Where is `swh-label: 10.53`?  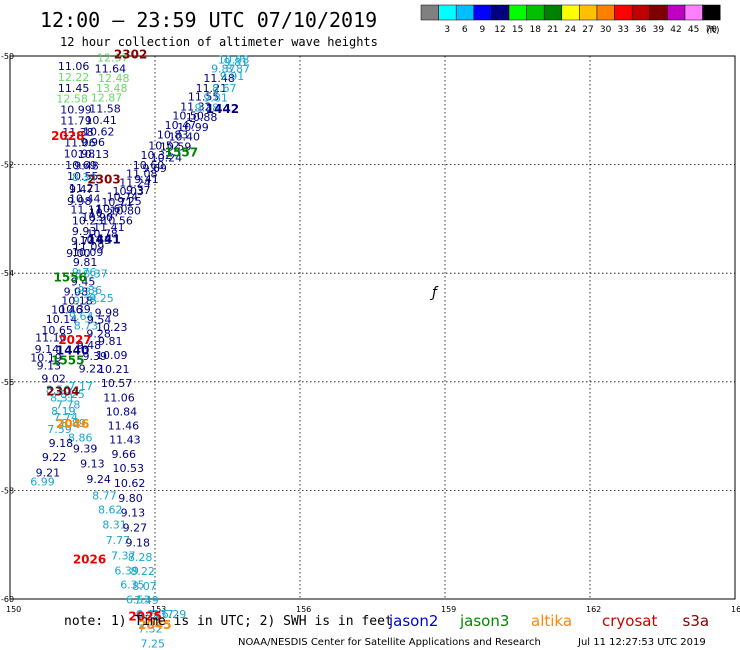
swh-label: 10.53 is located at coordinates (128, 468).